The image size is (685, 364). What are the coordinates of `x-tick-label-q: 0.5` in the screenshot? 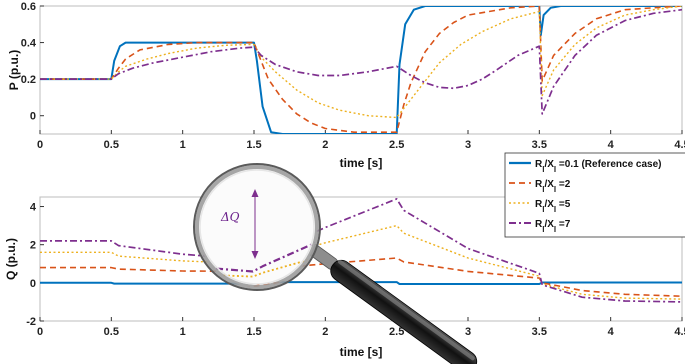 It's located at (111, 332).